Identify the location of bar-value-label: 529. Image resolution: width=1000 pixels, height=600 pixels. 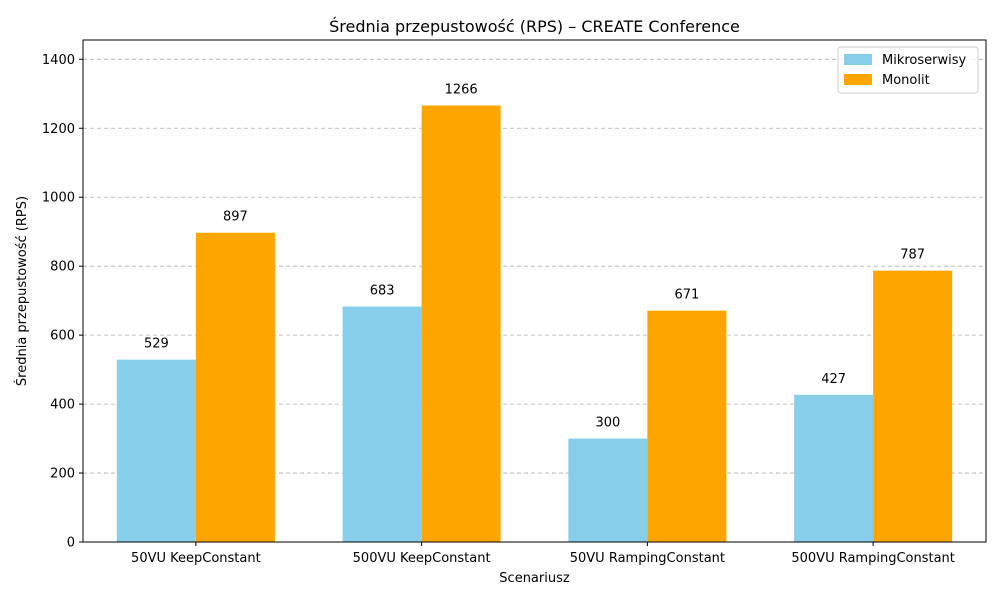
(156, 344).